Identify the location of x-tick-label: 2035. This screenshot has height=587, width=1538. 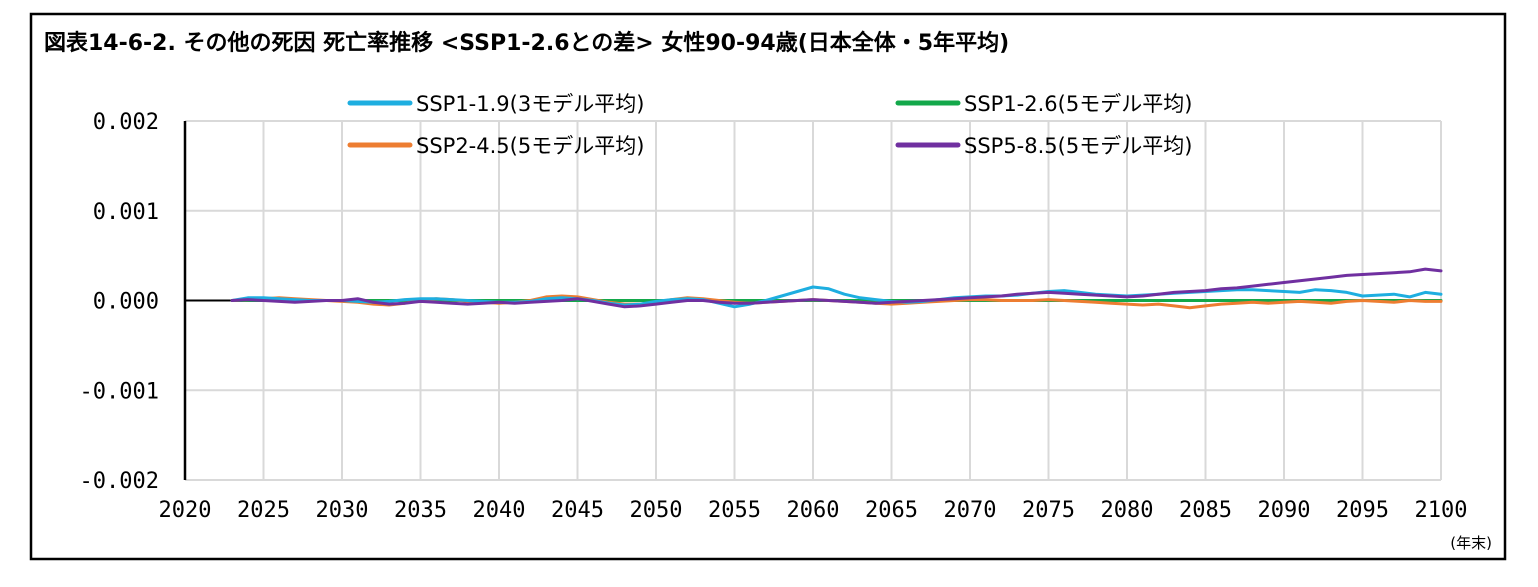
(420, 510).